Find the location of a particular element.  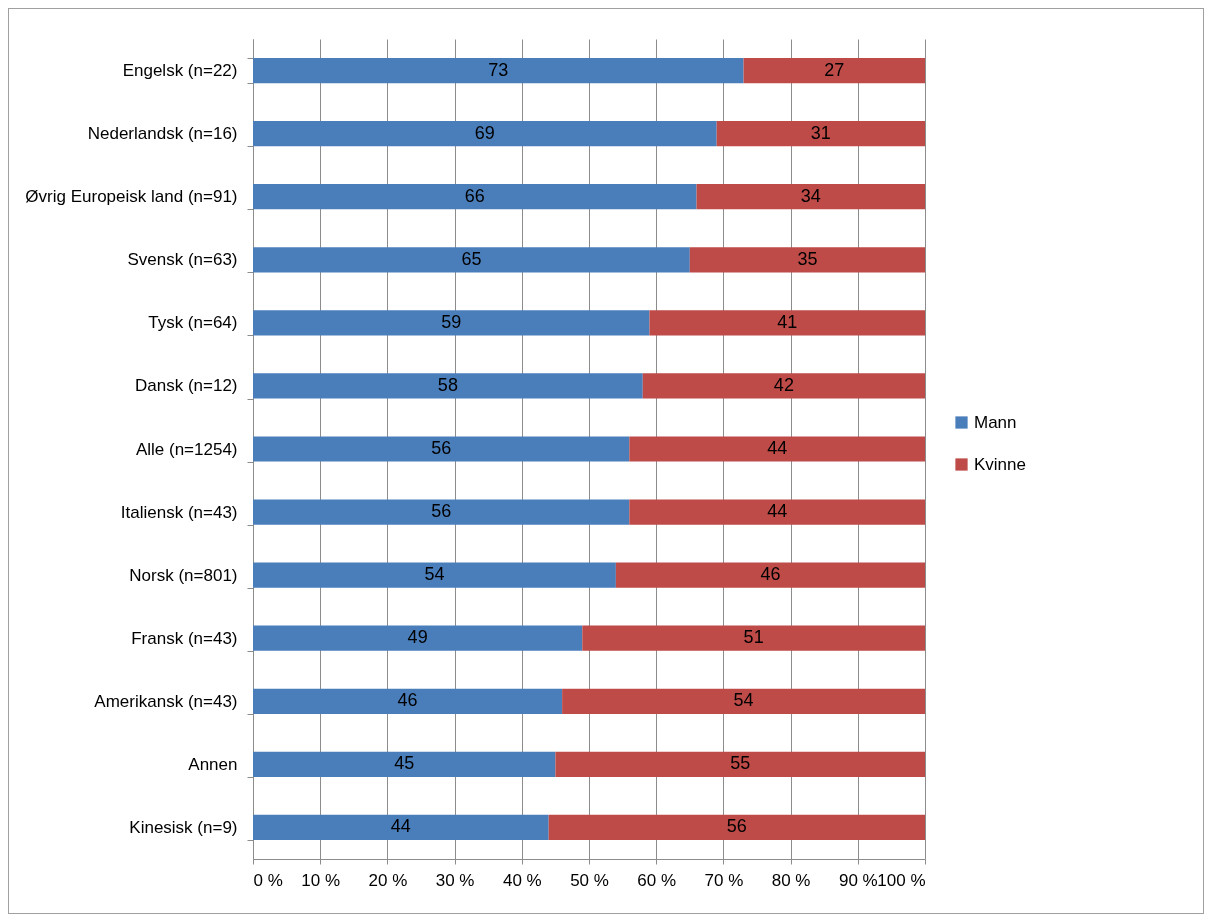

data-label: 69 is located at coordinates (484, 132).